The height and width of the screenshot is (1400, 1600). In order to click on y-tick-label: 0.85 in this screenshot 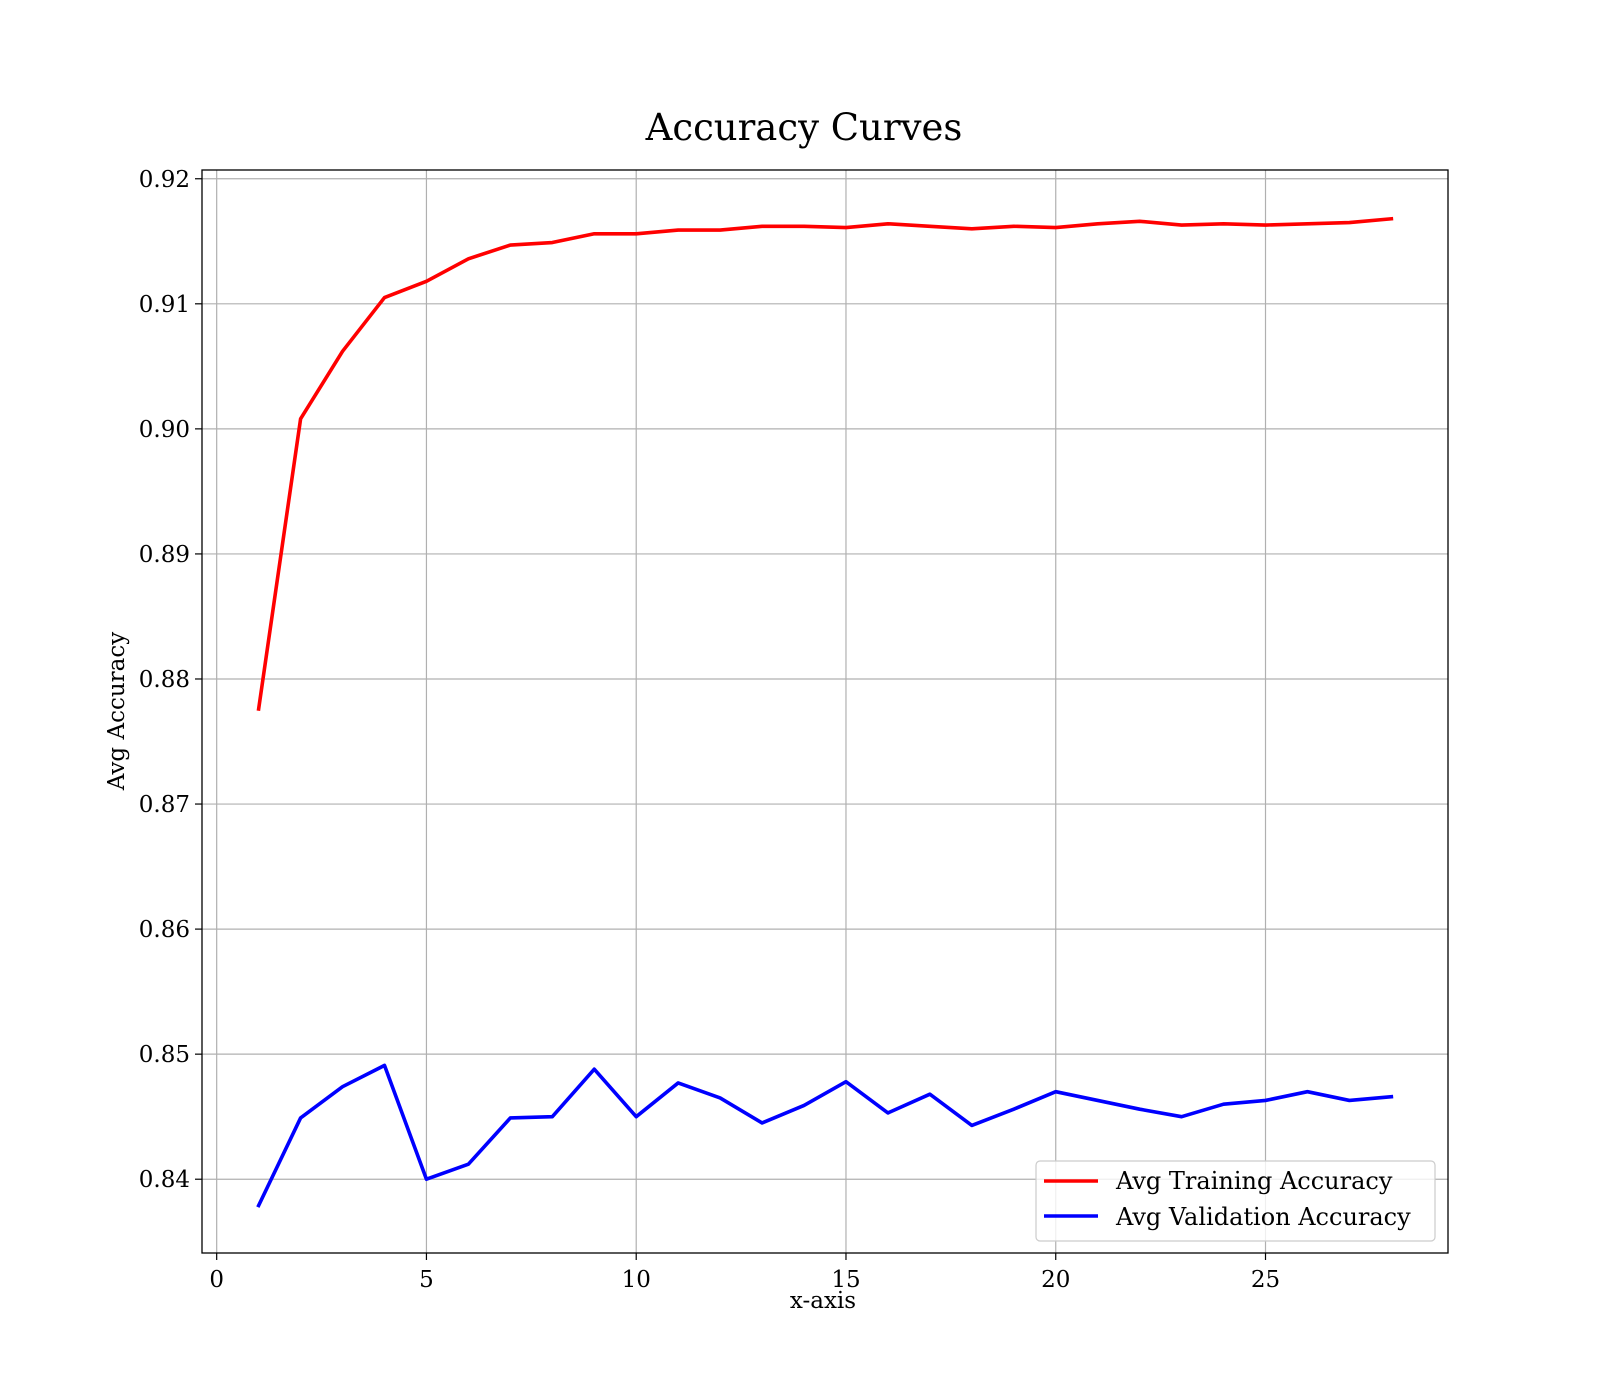, I will do `click(164, 1055)`.